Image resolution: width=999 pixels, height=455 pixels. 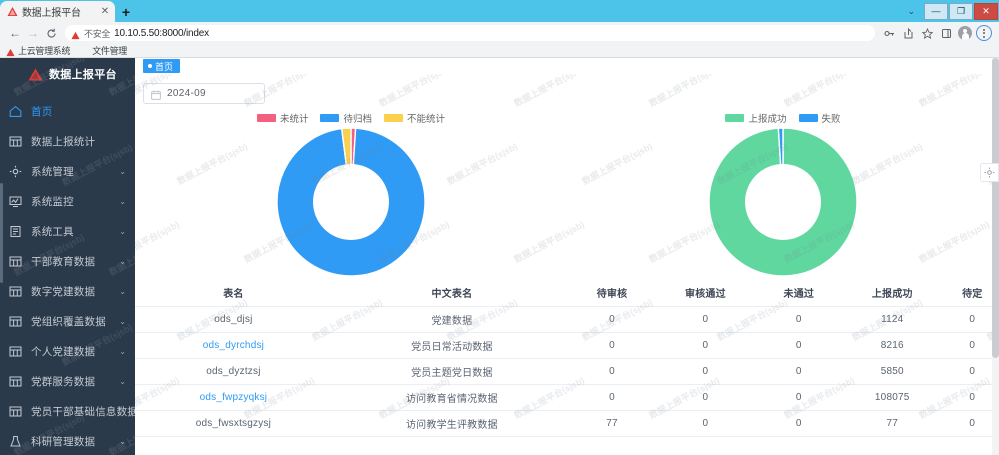 I want to click on sidebar-item-6: 干部教育数据 ⌄, so click(x=67, y=261).